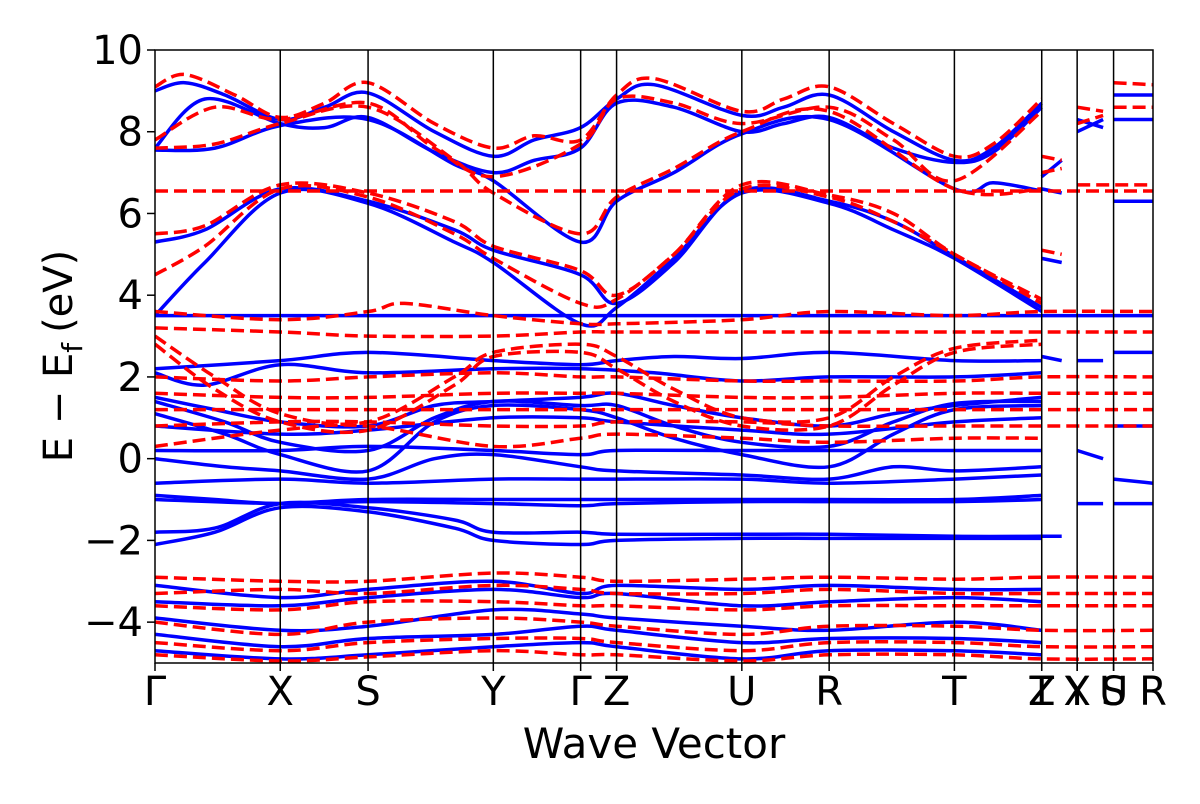 The image size is (1200, 804). I want to click on kpoint-label-11: Y, so click(1077, 692).